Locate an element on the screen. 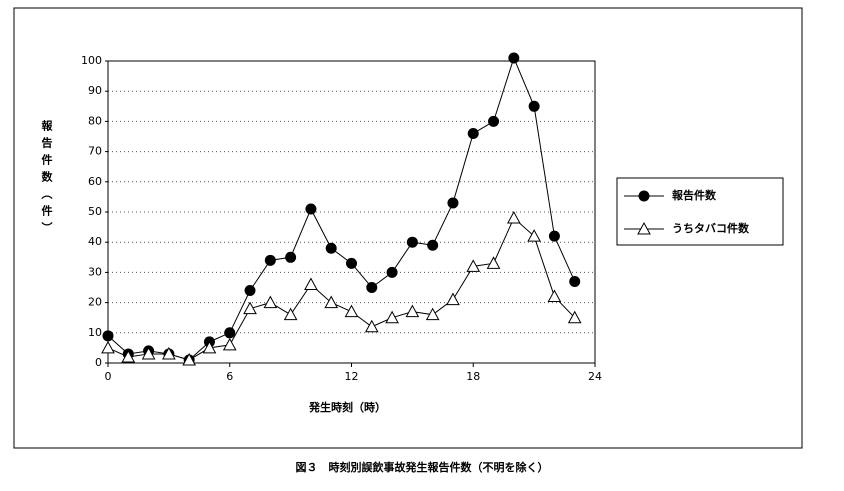 The height and width of the screenshot is (491, 844). x-tick-label: 18 is located at coordinates (473, 376).